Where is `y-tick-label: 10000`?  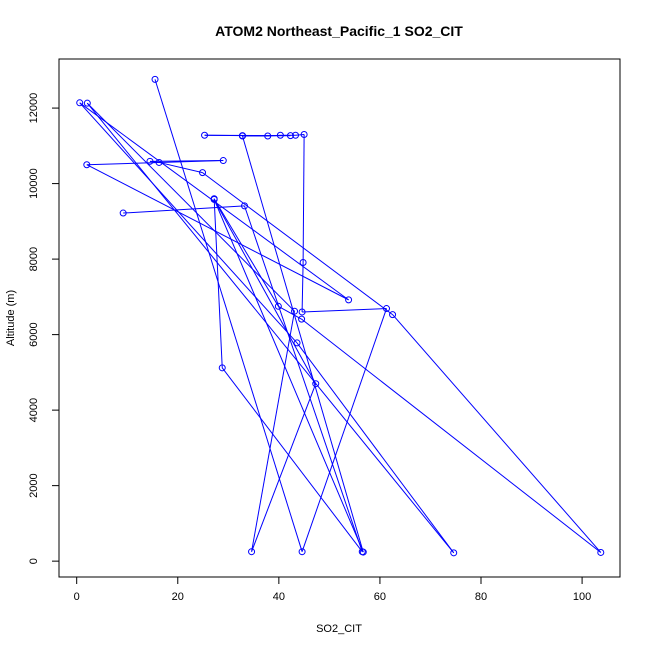 y-tick-label: 10000 is located at coordinates (34, 183).